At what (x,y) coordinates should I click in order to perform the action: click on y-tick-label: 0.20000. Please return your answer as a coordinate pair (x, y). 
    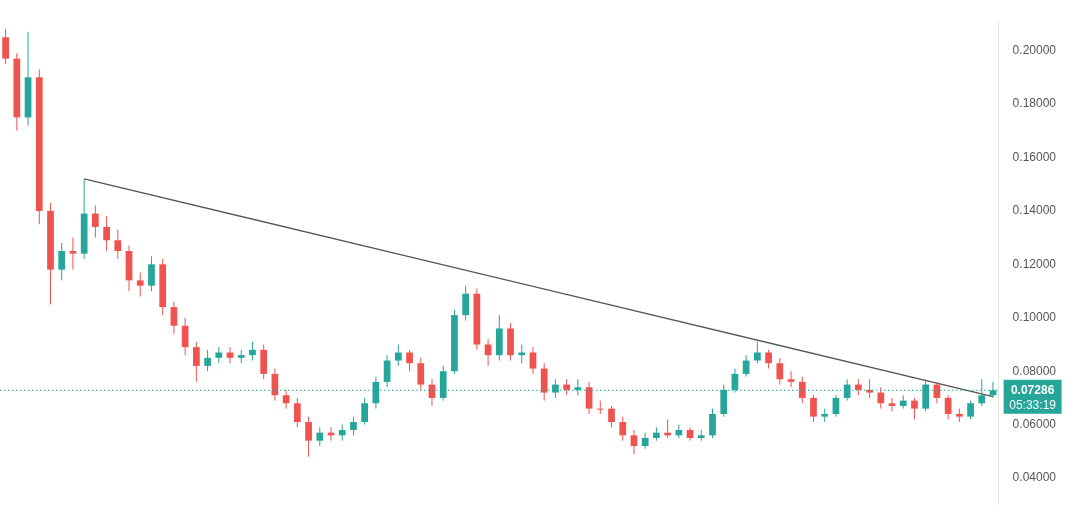
    Looking at the image, I should click on (1034, 49).